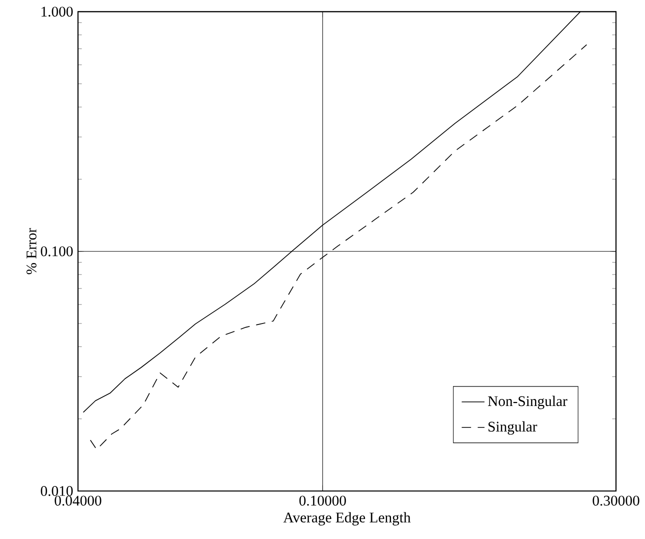 The width and height of the screenshot is (645, 539). What do you see at coordinates (322, 501) in the screenshot?
I see `x-tick-label: 0.10000` at bounding box center [322, 501].